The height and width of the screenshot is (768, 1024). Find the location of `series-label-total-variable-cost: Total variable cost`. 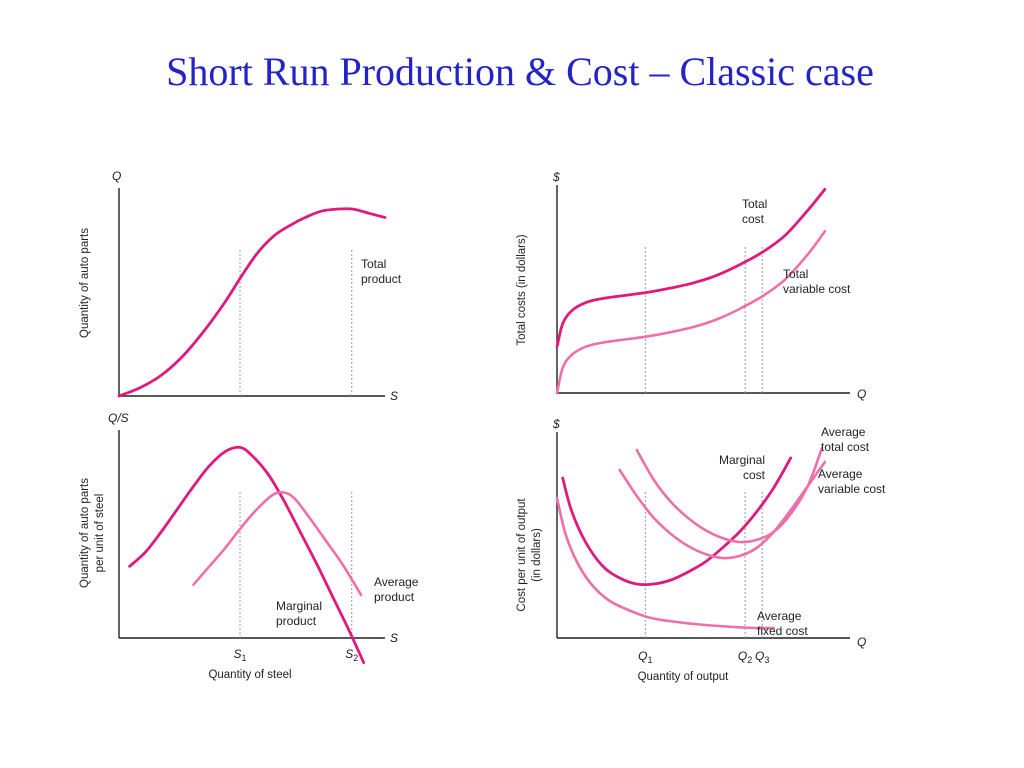

series-label-total-variable-cost: Total variable cost is located at coordinates (817, 281).